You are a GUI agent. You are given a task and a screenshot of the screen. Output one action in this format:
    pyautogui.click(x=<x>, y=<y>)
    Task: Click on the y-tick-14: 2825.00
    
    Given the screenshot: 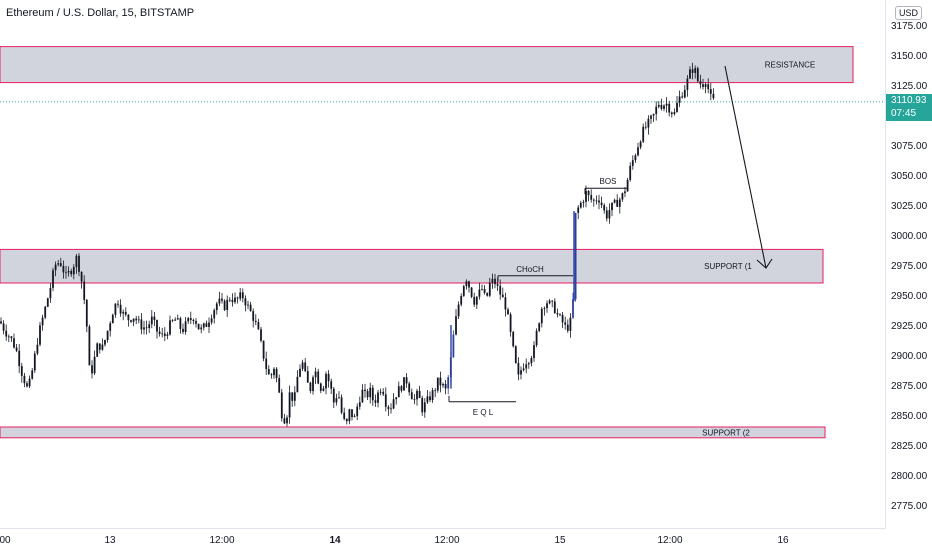 What is the action you would take?
    pyautogui.click(x=909, y=446)
    